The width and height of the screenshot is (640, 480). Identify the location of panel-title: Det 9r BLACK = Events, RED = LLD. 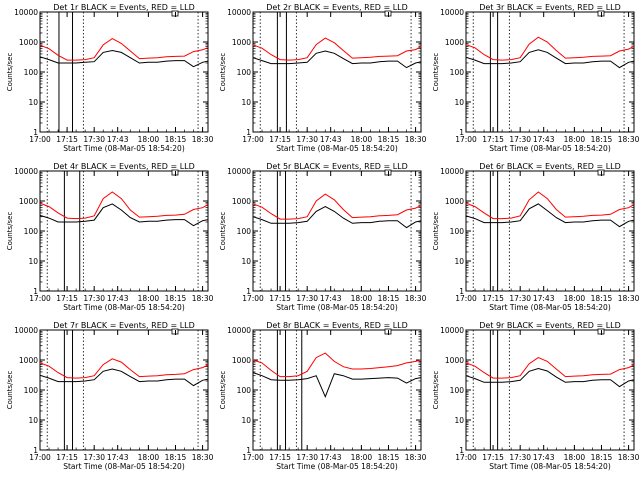
(550, 325).